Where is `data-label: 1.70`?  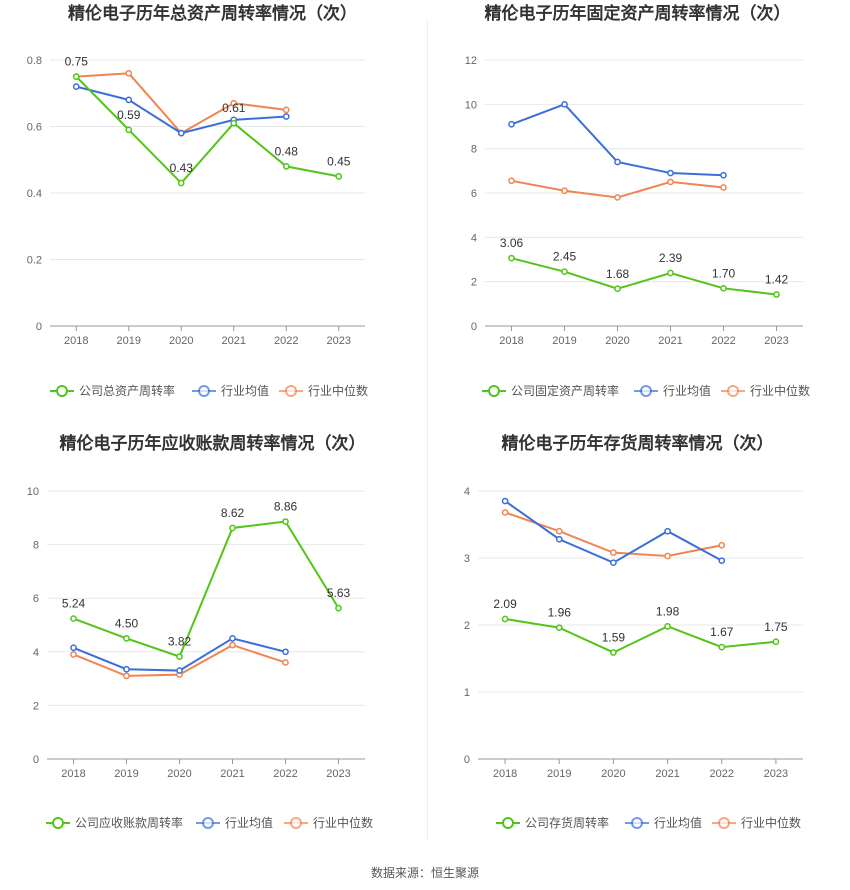 data-label: 1.70 is located at coordinates (724, 273).